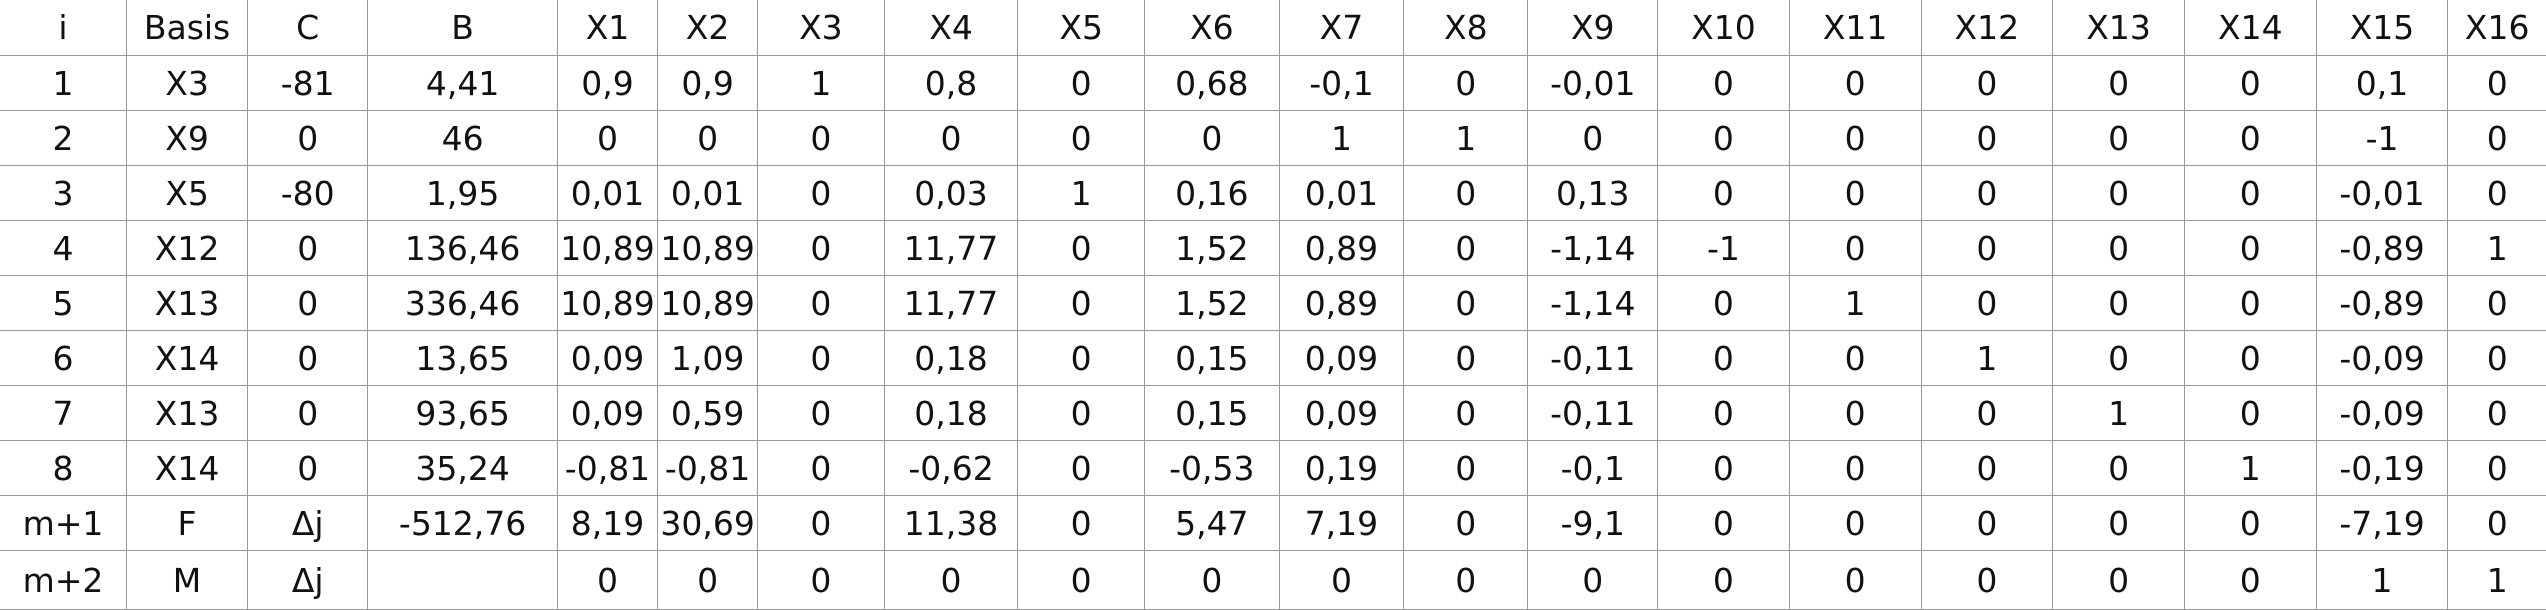 The width and height of the screenshot is (2546, 610). What do you see at coordinates (708, 358) in the screenshot?
I see `table-cell: 1,09` at bounding box center [708, 358].